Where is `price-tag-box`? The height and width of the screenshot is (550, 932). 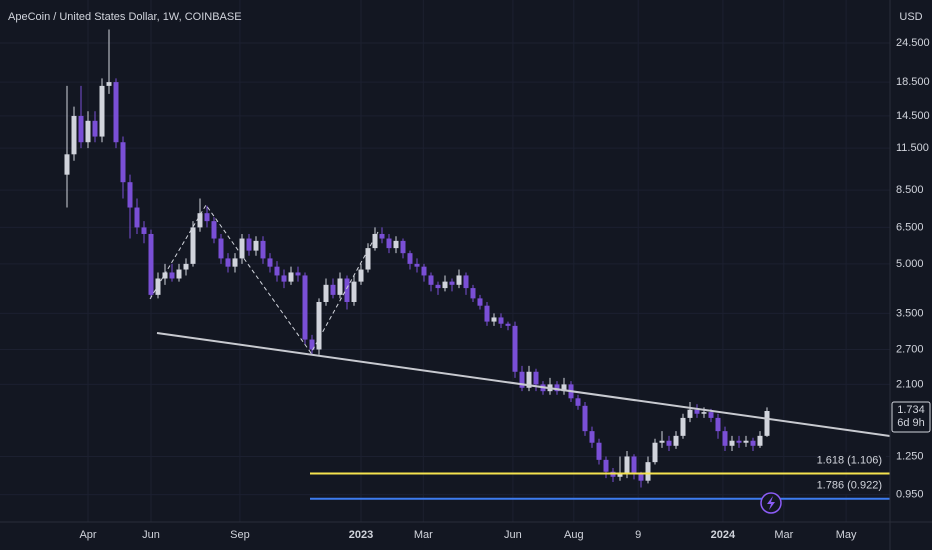
price-tag-box is located at coordinates (911, 417).